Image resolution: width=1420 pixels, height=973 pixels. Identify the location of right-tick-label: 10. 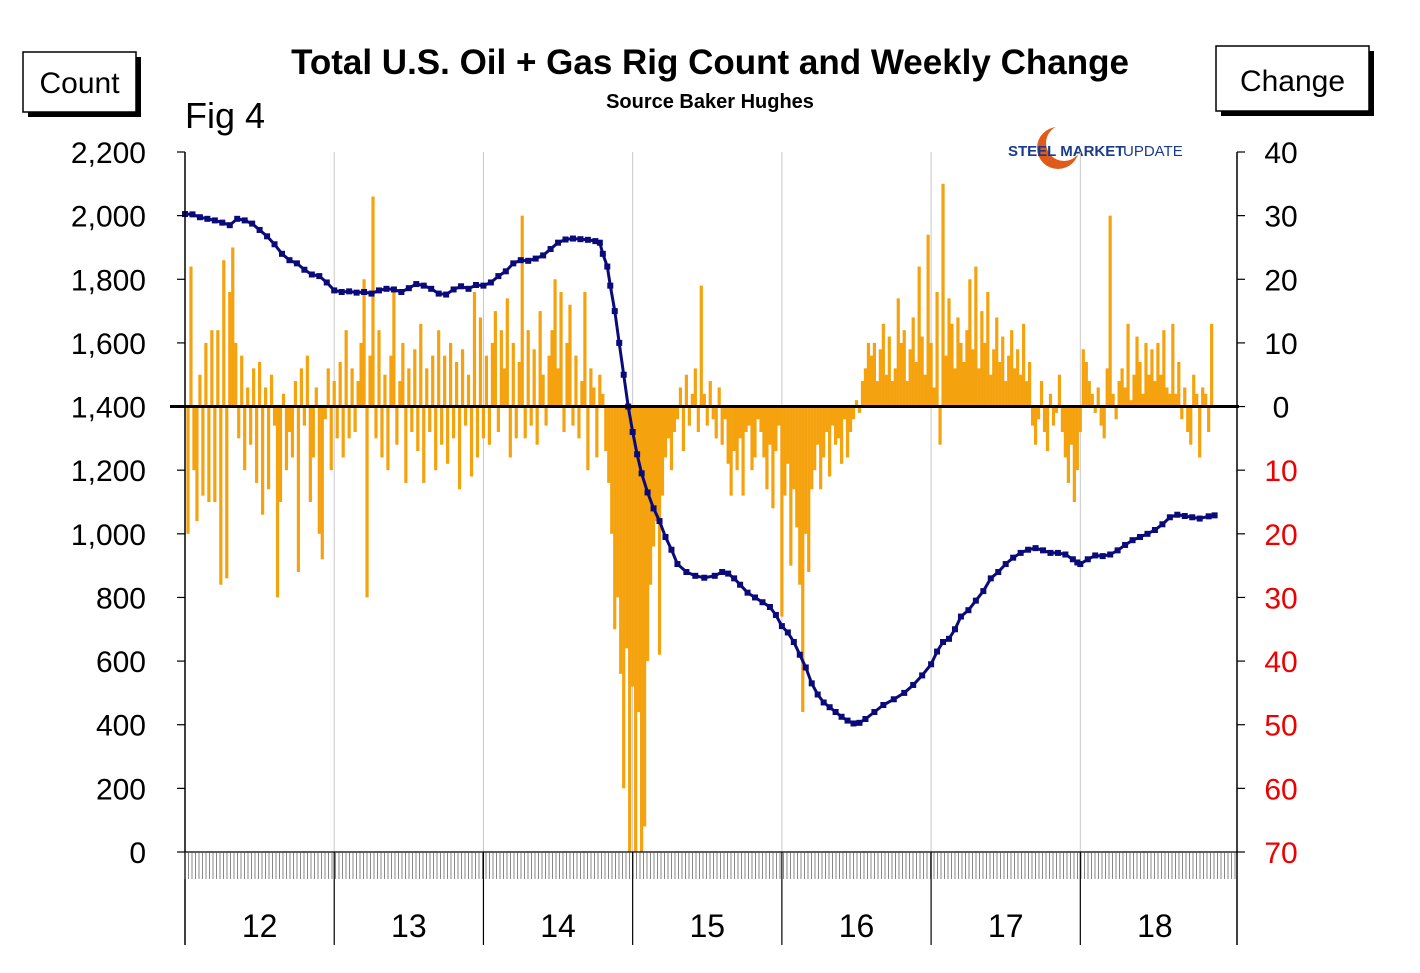
(1280, 471).